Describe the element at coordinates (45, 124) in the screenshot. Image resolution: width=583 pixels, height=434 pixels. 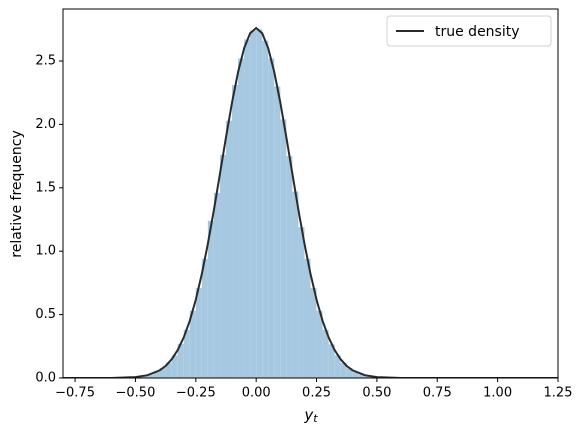
I see `y-tick-label: 2.0` at that location.